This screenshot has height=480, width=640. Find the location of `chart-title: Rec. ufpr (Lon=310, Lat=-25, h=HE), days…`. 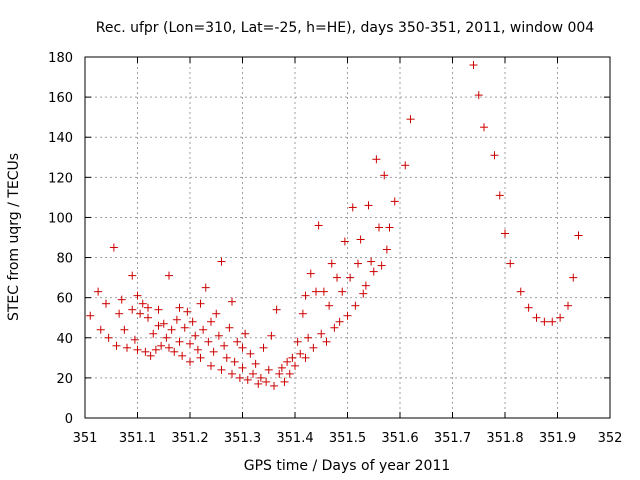

chart-title: Rec. ufpr (Lon=310, Lat=-25, h=HE), days… is located at coordinates (345, 28).